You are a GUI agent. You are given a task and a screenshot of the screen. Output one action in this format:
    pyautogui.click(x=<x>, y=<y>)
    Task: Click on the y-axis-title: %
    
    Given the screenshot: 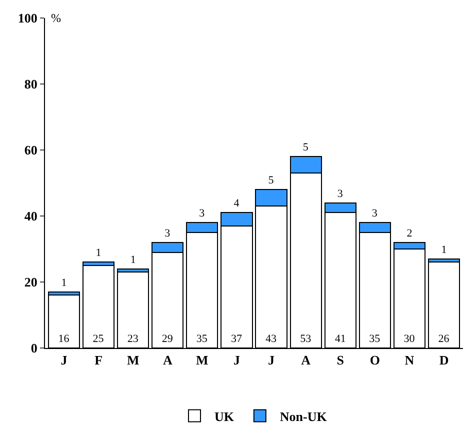 What is the action you would take?
    pyautogui.click(x=56, y=18)
    